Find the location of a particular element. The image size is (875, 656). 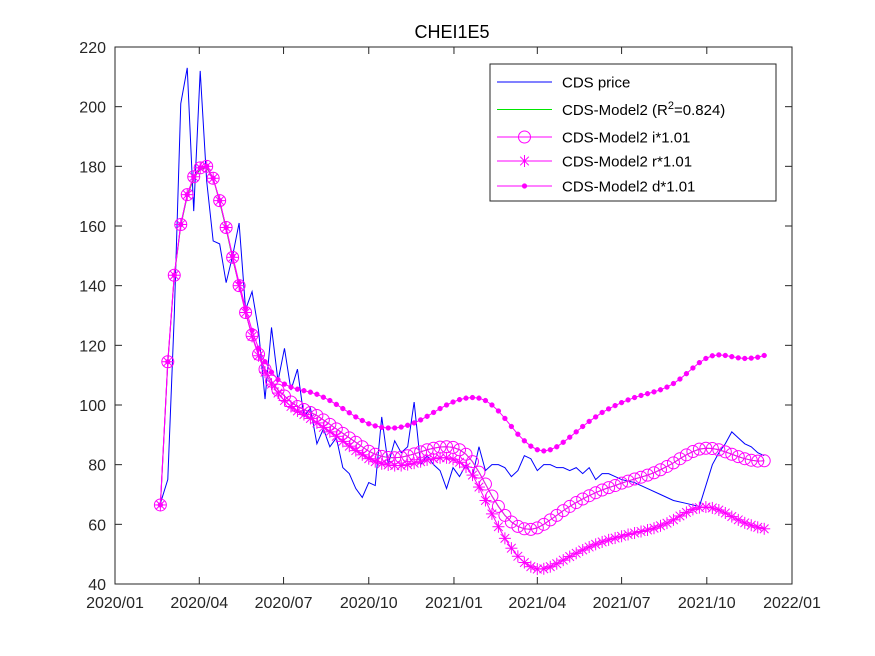

legend-label: CDS-Model2 (R2=0.824) is located at coordinates (643, 109).